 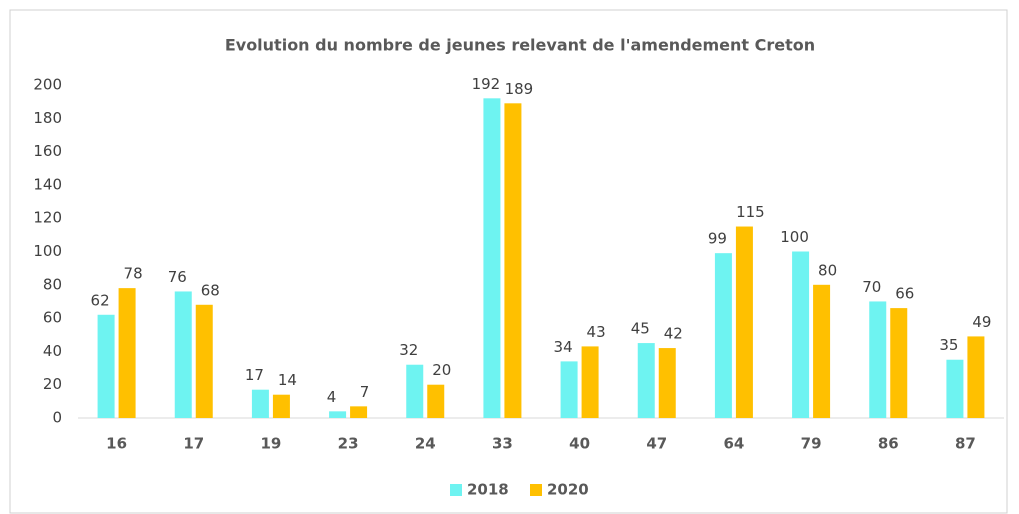 I want to click on data-label: 49, so click(x=981, y=322).